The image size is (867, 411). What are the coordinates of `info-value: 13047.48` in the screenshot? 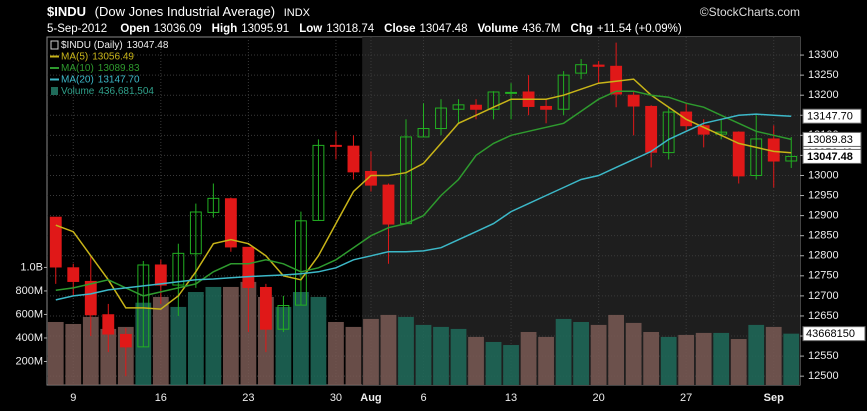 It's located at (444, 29).